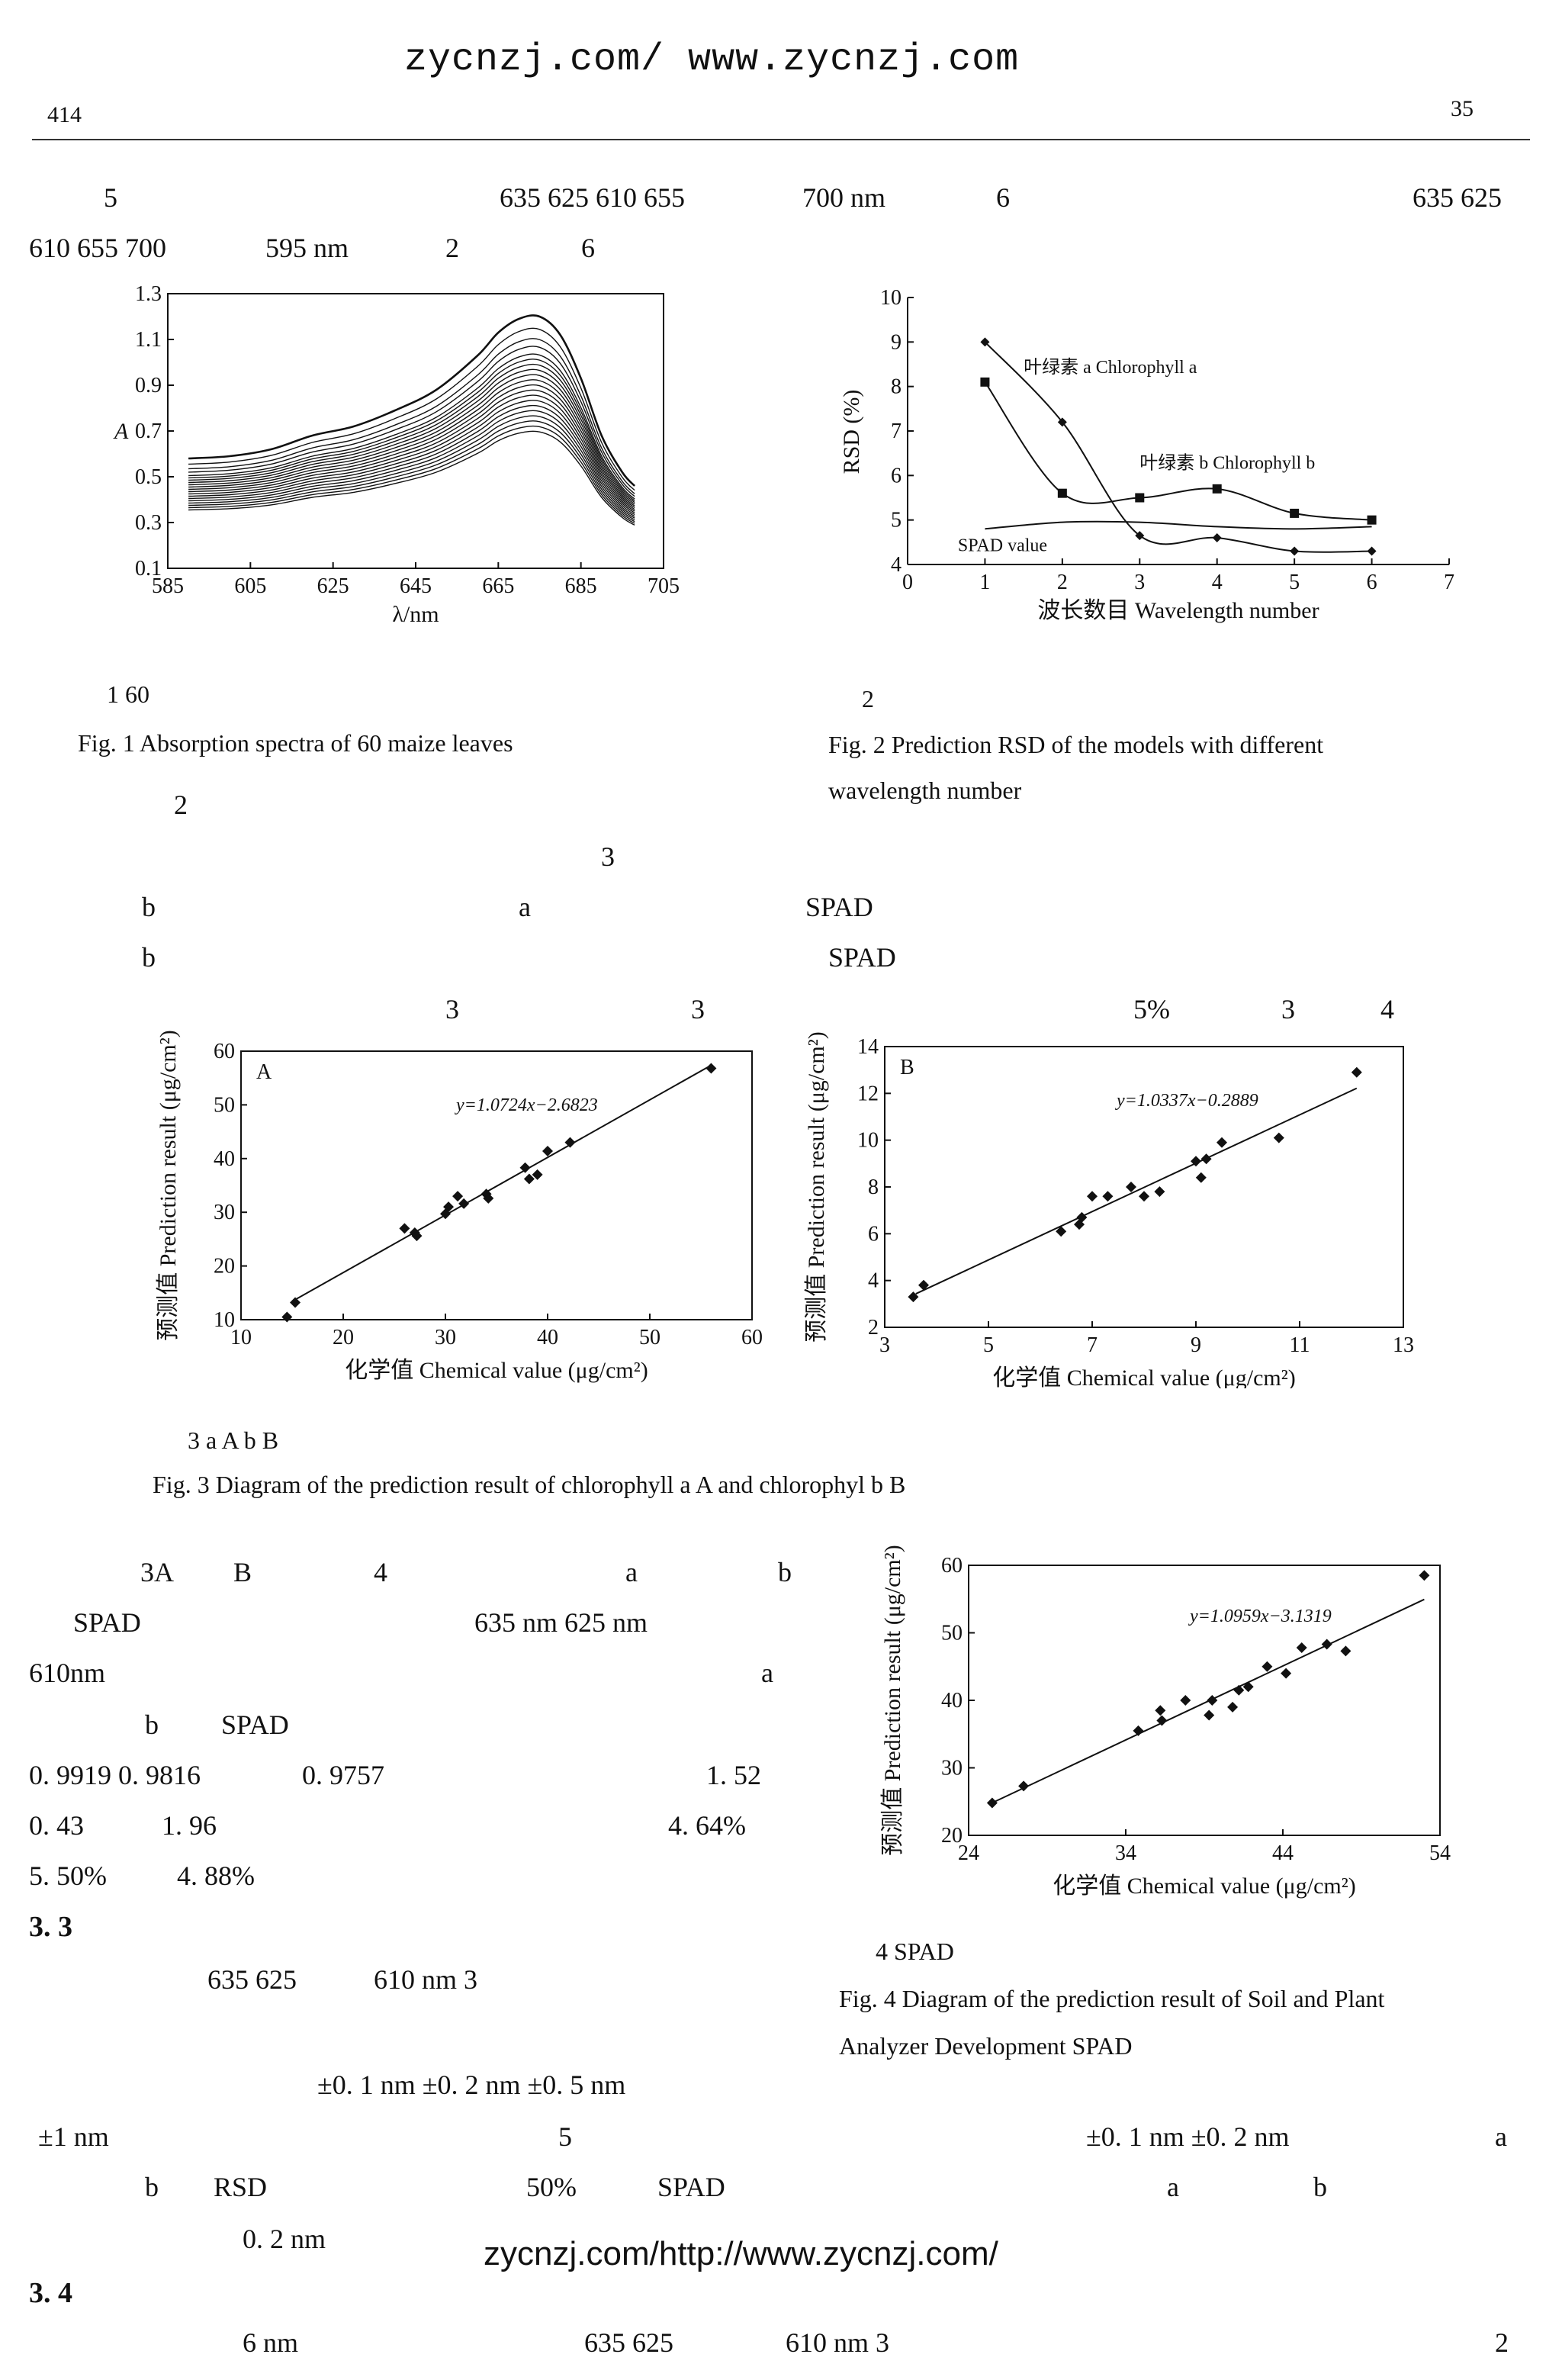  What do you see at coordinates (561, 1622) in the screenshot?
I see `text-fragment: 635 nm 625 nm` at bounding box center [561, 1622].